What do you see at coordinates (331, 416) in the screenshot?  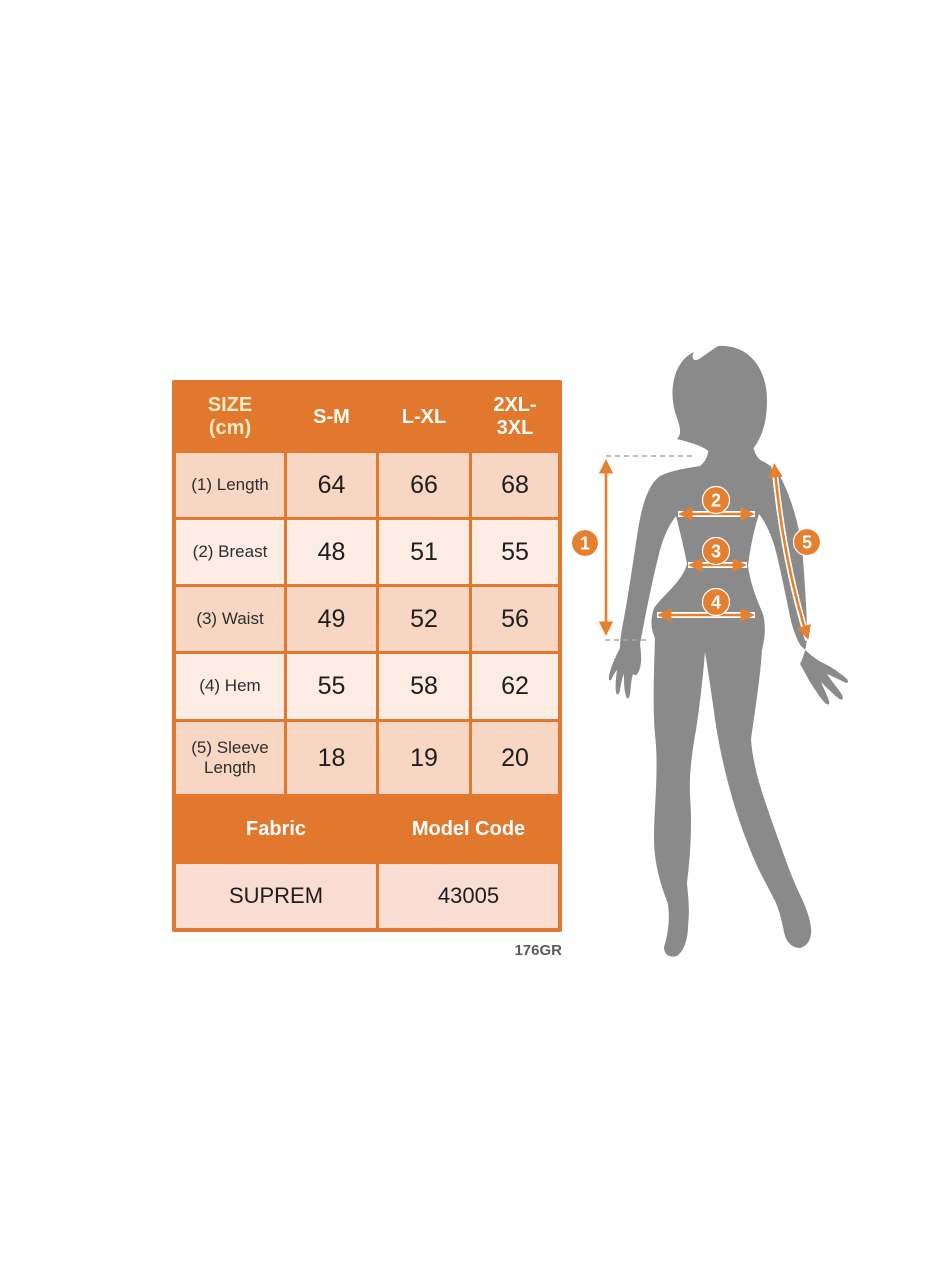 I see `header-size-sm: S-M` at bounding box center [331, 416].